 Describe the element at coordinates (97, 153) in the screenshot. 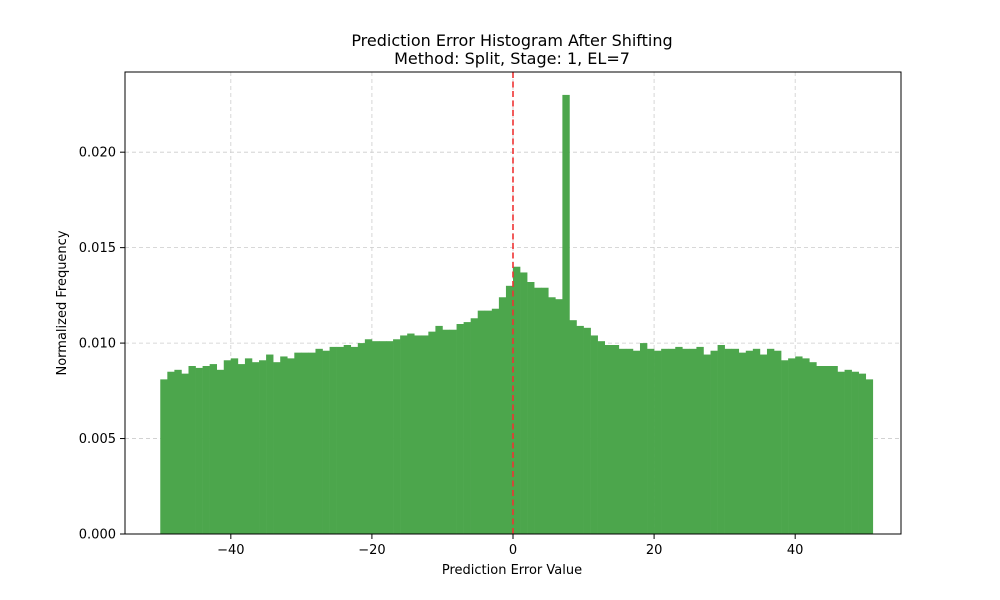

I see `y-tick-label: 0.020` at that location.